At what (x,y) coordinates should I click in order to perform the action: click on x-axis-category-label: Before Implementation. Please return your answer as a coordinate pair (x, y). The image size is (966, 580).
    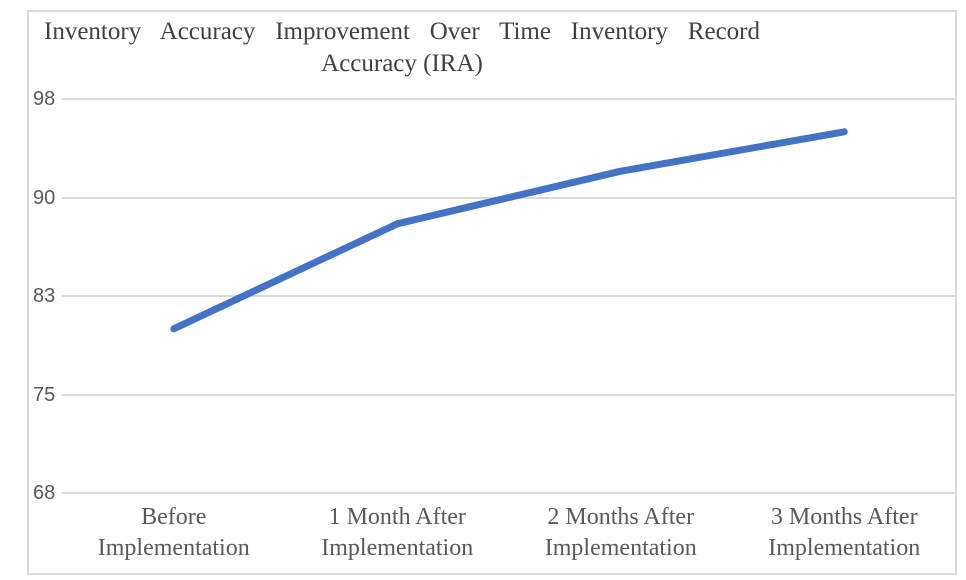
    Looking at the image, I should click on (174, 533).